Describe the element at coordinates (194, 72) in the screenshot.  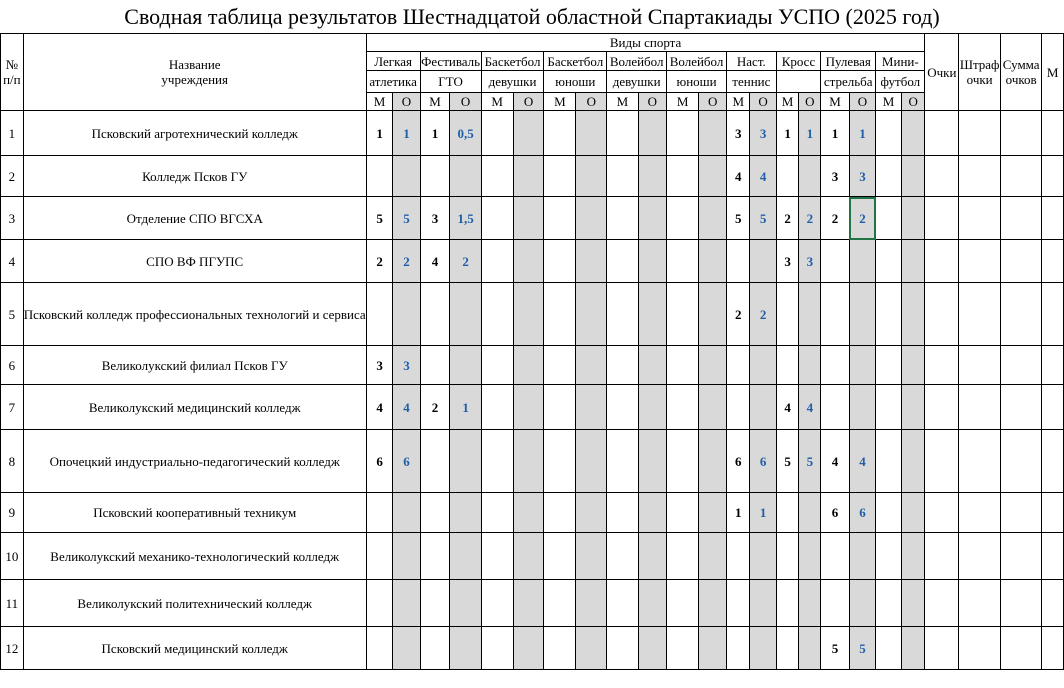
I see `header-name: Название учреждения` at that location.